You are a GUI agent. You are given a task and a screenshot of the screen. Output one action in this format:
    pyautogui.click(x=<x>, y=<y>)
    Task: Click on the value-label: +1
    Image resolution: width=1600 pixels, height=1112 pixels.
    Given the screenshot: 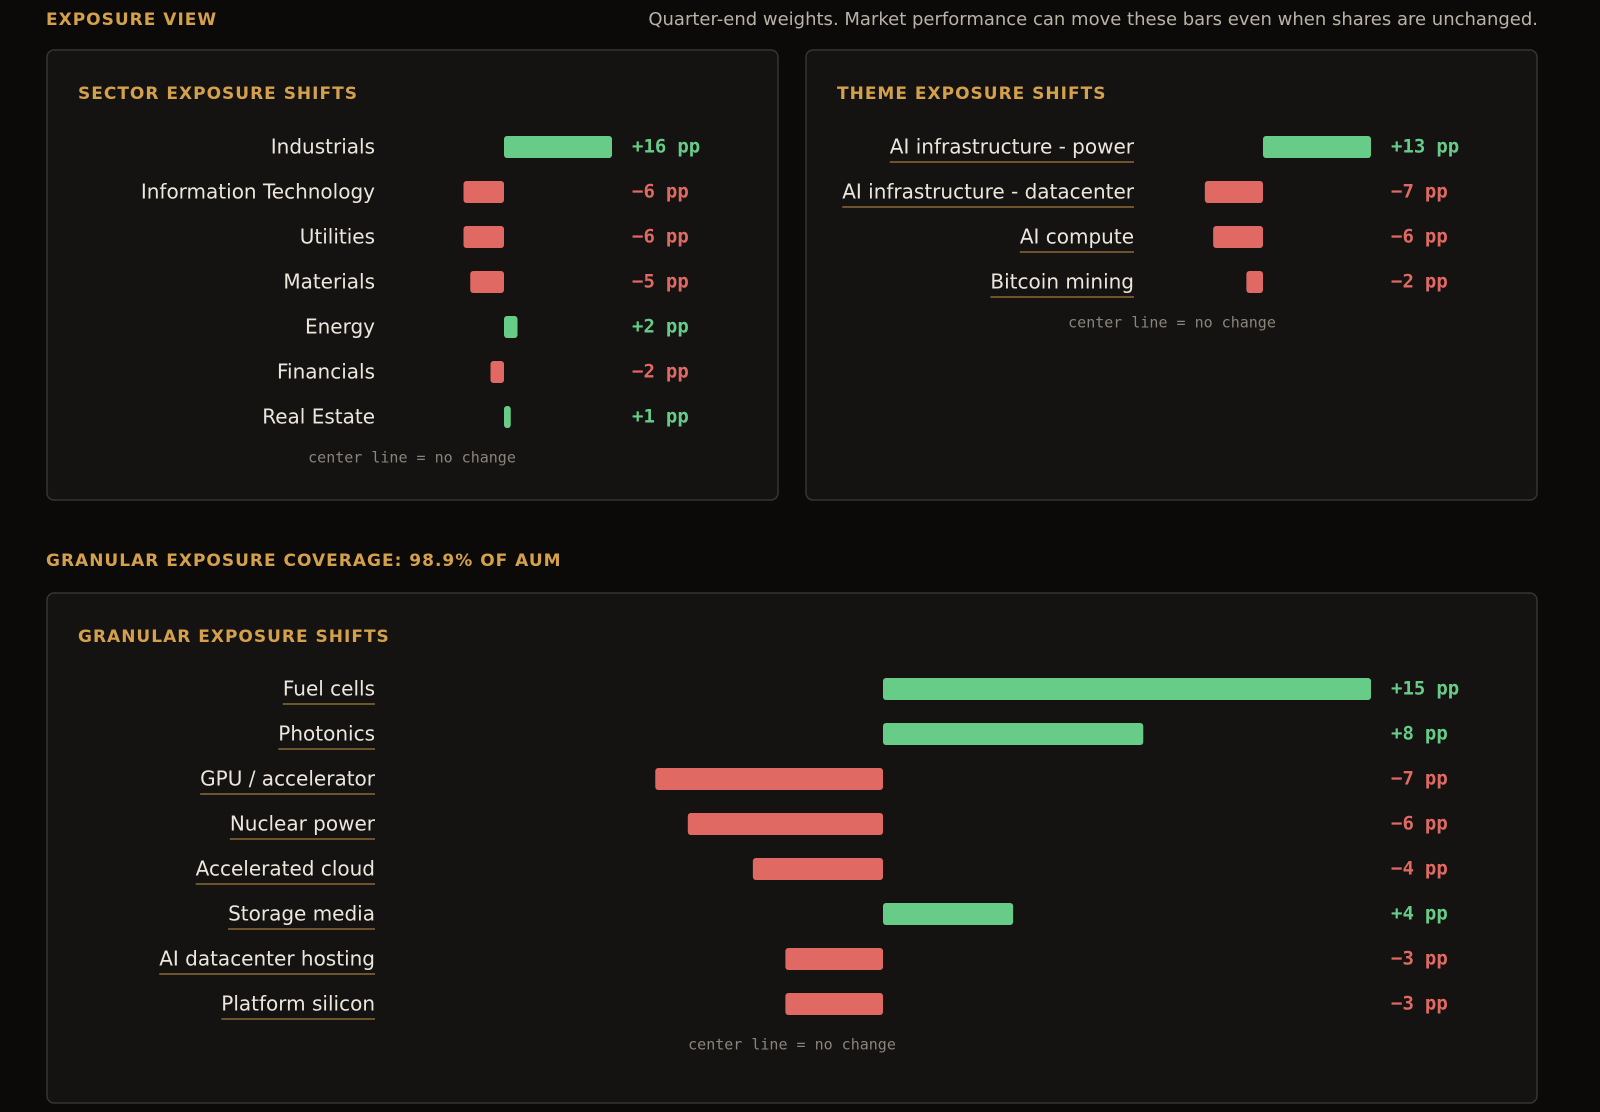 What is the action you would take?
    pyautogui.click(x=643, y=417)
    